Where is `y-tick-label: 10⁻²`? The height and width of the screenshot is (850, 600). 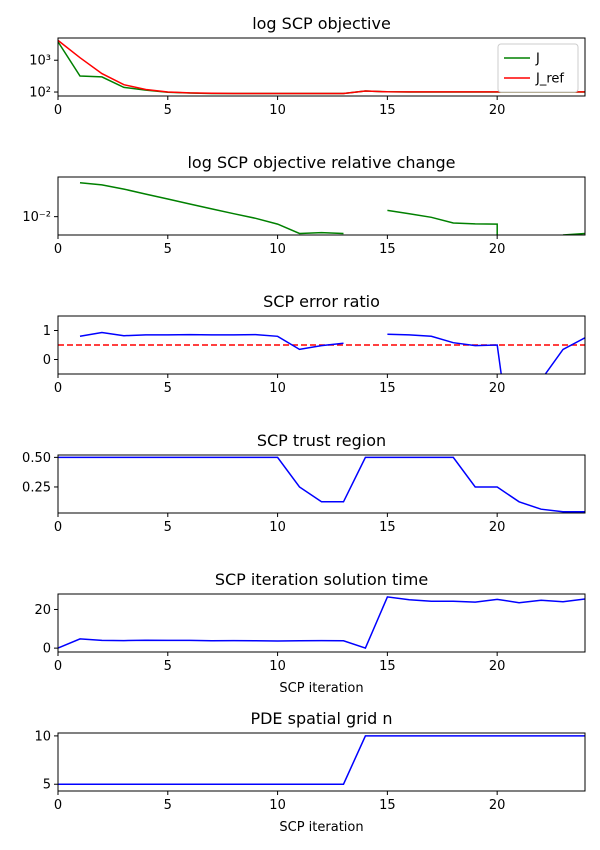
y-tick-label: 10⁻² is located at coordinates (36, 217).